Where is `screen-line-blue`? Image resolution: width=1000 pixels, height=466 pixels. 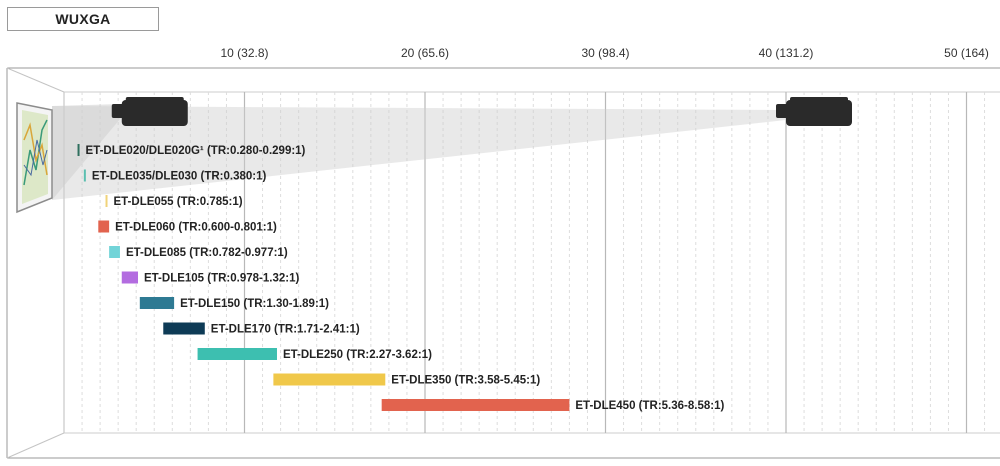 screen-line-blue is located at coordinates (35, 158).